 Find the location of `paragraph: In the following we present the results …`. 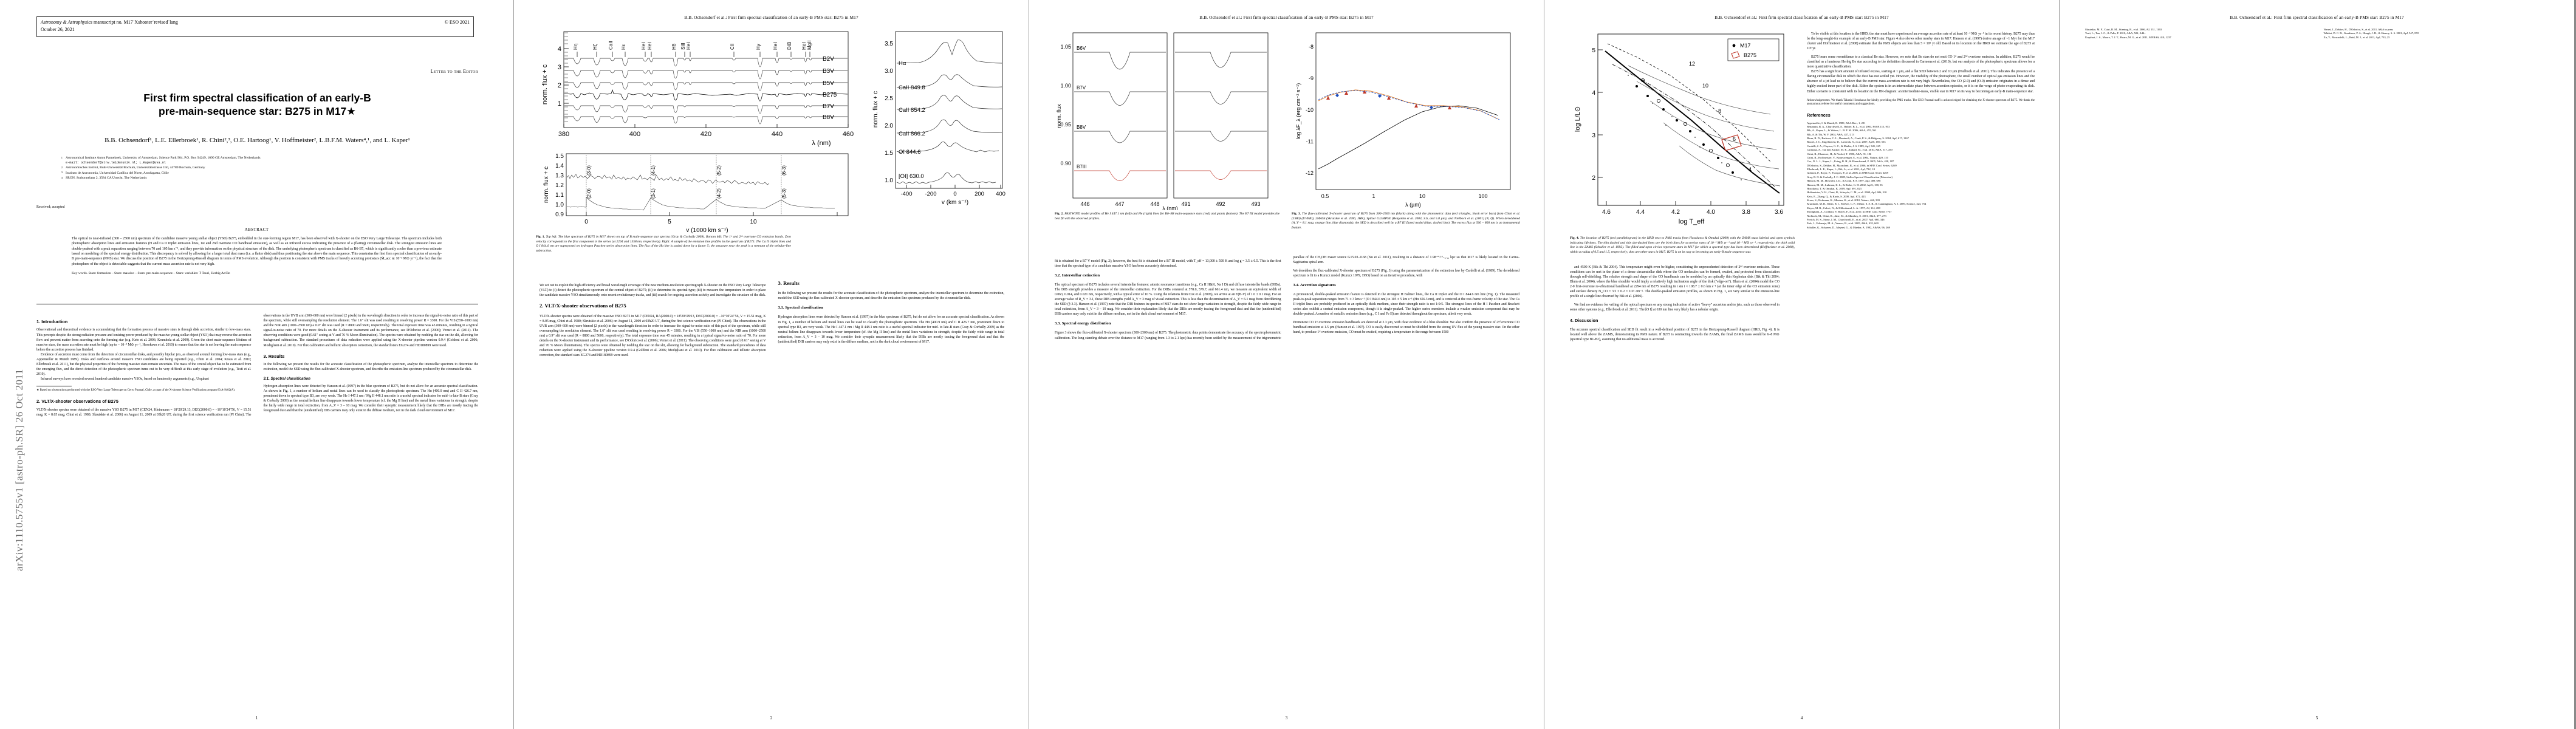

paragraph: In the following we present the results … is located at coordinates (371, 368).